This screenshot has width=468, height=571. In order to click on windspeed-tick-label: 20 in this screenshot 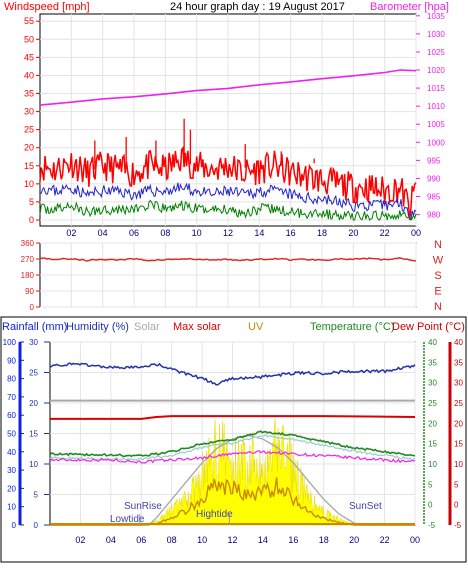, I will do `click(29, 148)`.